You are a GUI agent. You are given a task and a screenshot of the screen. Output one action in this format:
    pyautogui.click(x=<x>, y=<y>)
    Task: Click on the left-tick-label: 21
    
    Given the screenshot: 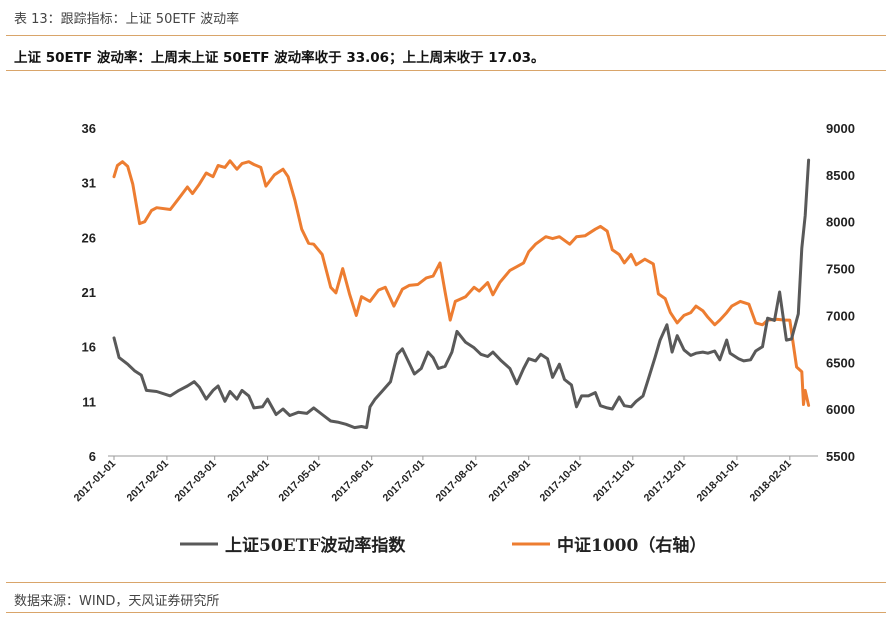 What is the action you would take?
    pyautogui.click(x=89, y=292)
    